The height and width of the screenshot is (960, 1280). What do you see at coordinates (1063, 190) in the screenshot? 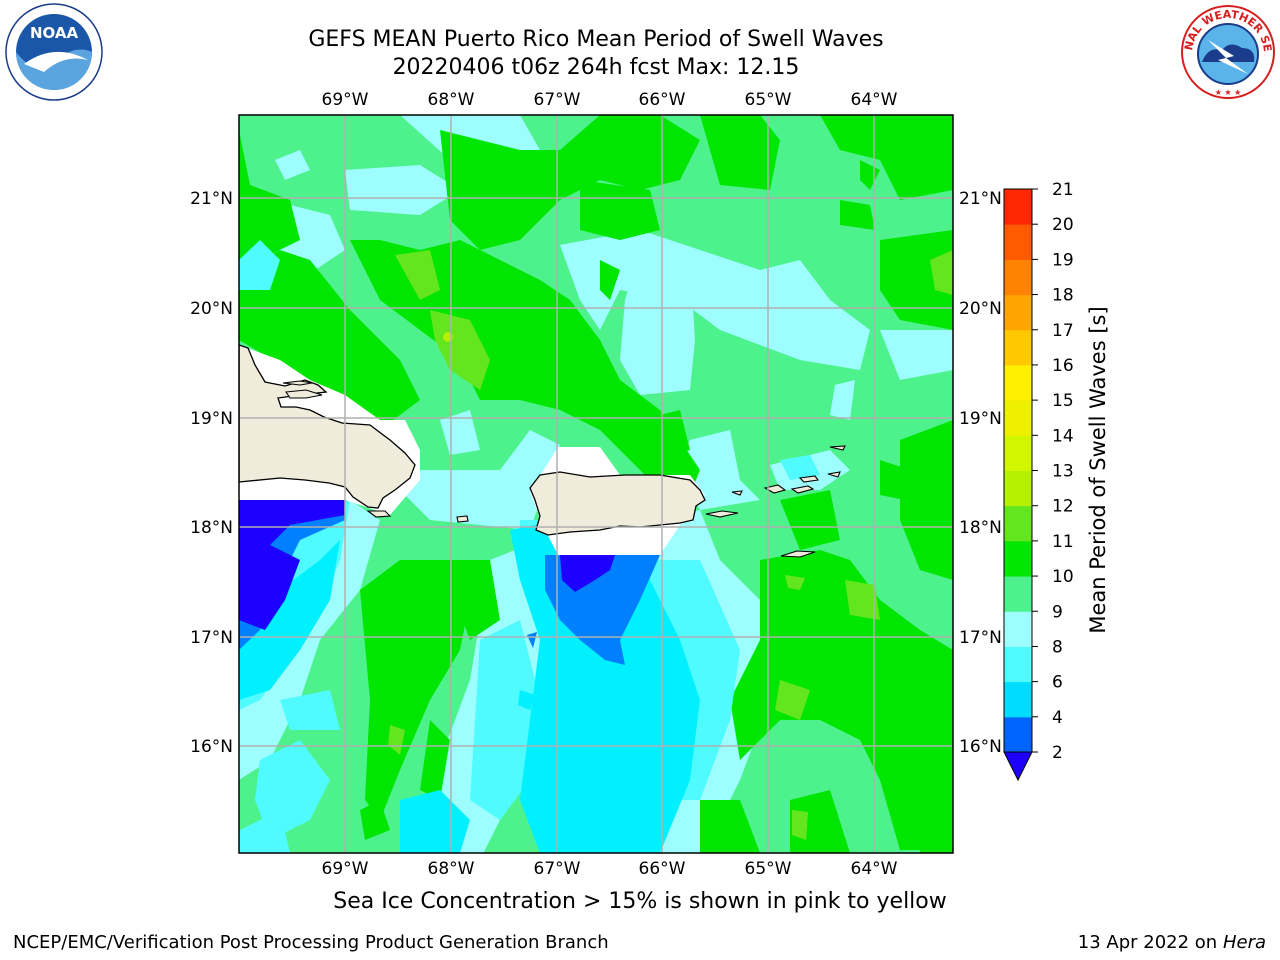
I see `colorbar-tick-label: 21` at bounding box center [1063, 190].